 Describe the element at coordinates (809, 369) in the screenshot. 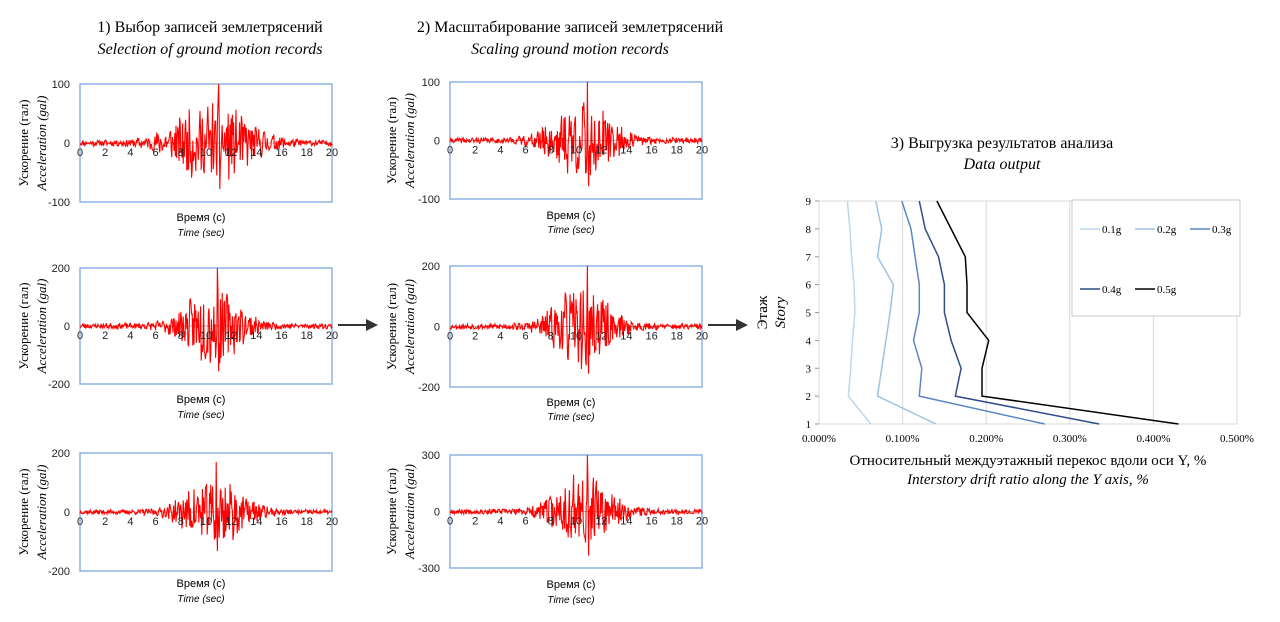

I see `y-tick-label: 3` at that location.